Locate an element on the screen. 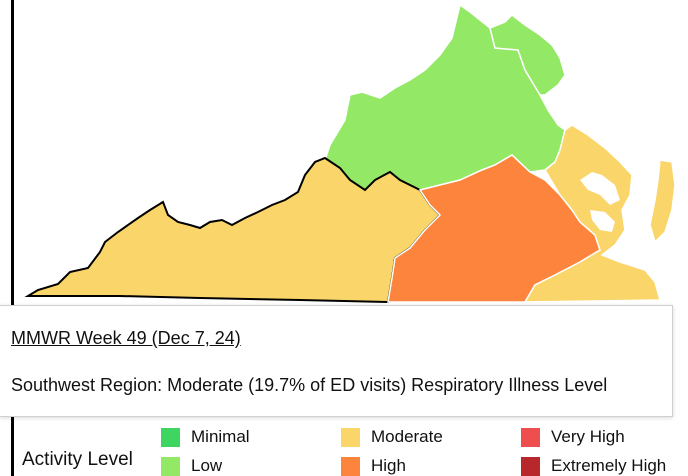 The image size is (688, 476). legend-item-high: High is located at coordinates (373, 466).